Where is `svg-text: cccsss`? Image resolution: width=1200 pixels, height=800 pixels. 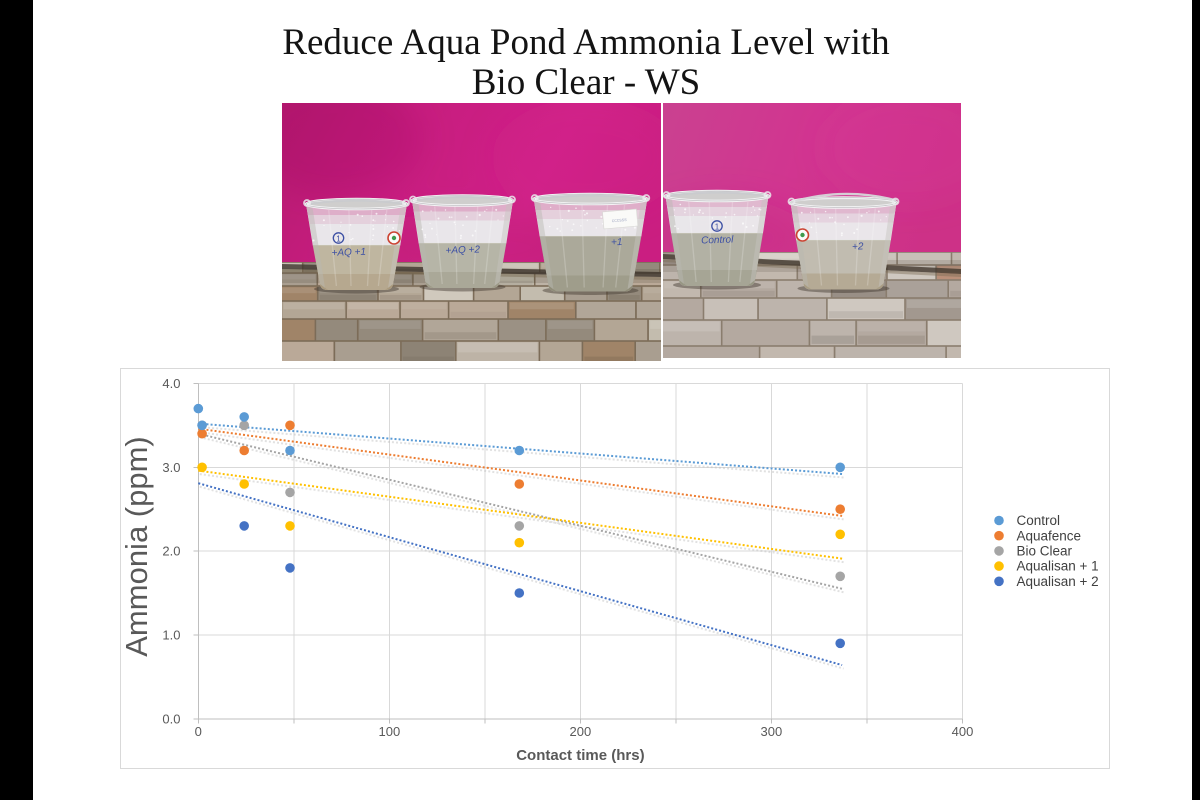
svg-text: cccsss is located at coordinates (620, 220).